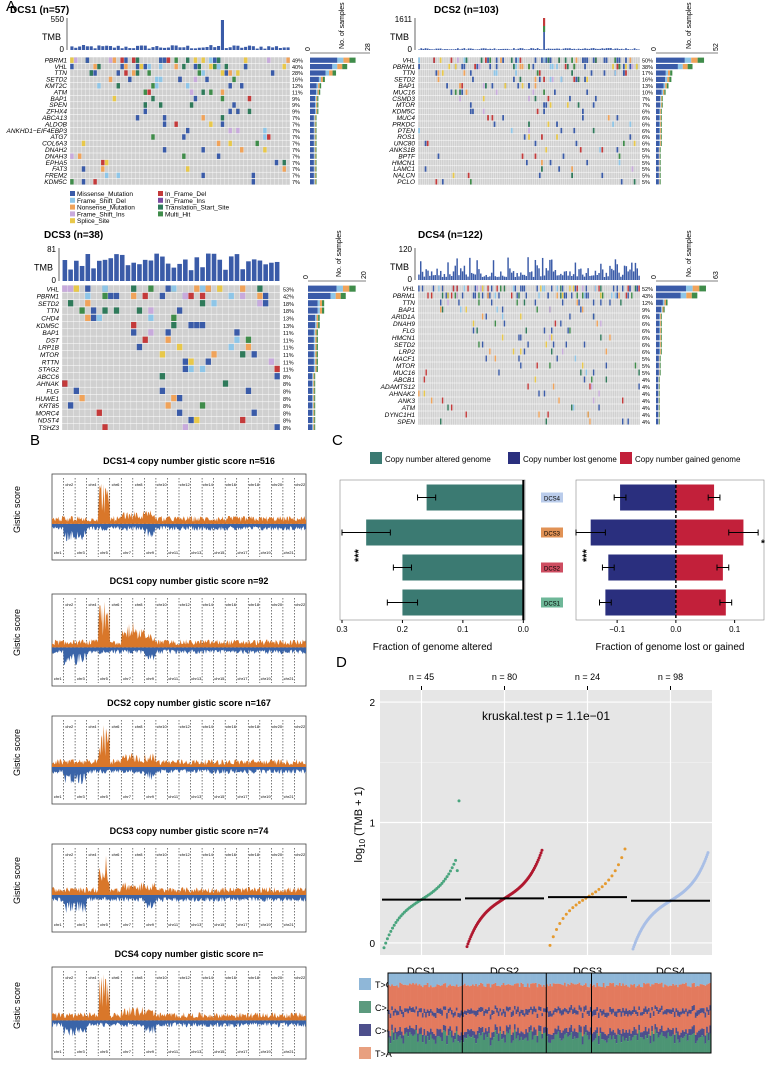 This screenshot has height=1082, width=768. I want to click on gene-percent: 13%, so click(288, 327).